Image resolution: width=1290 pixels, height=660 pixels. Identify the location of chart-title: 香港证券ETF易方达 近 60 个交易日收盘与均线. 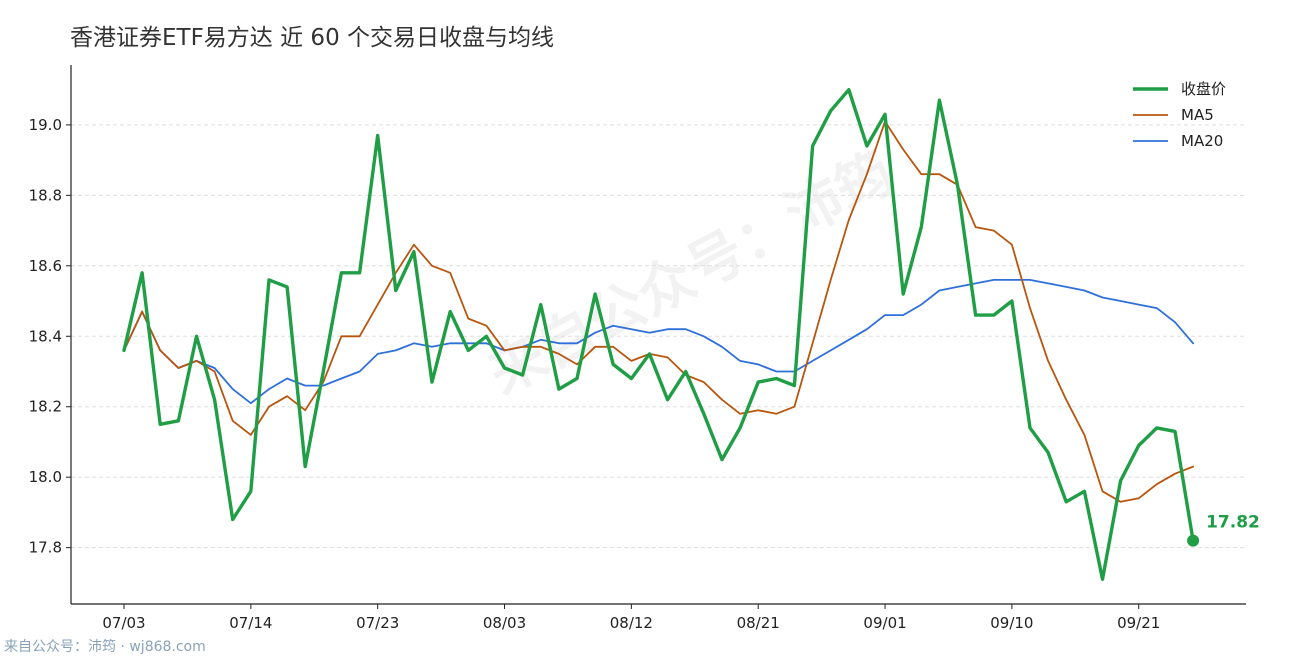
(312, 38).